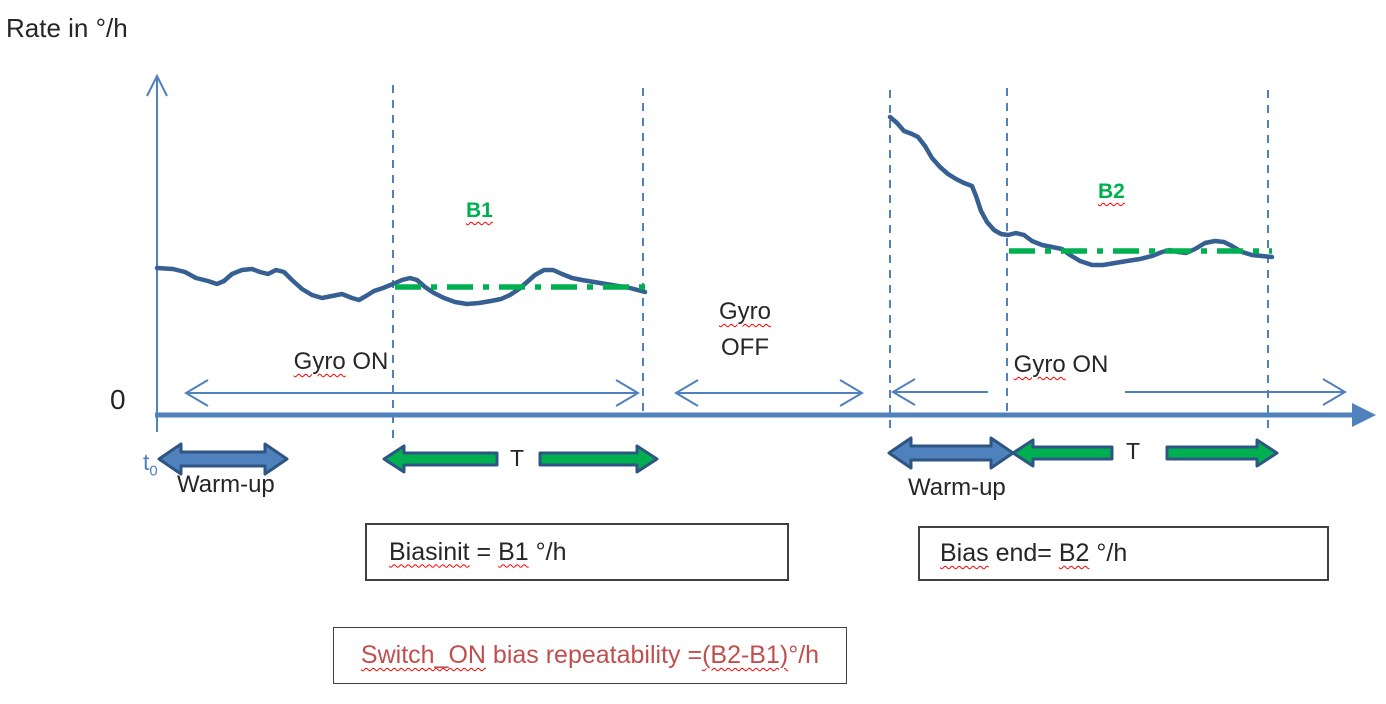 This screenshot has width=1386, height=704. I want to click on b1-label: B1, so click(479, 210).